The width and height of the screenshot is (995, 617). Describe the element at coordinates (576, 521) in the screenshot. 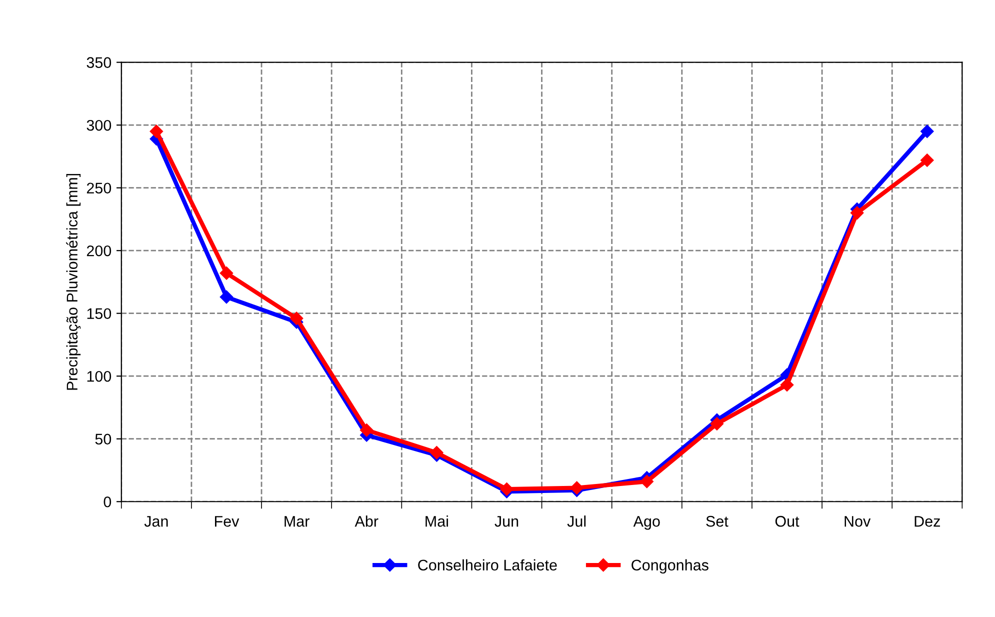

I see `x-tick-label: Jul` at that location.